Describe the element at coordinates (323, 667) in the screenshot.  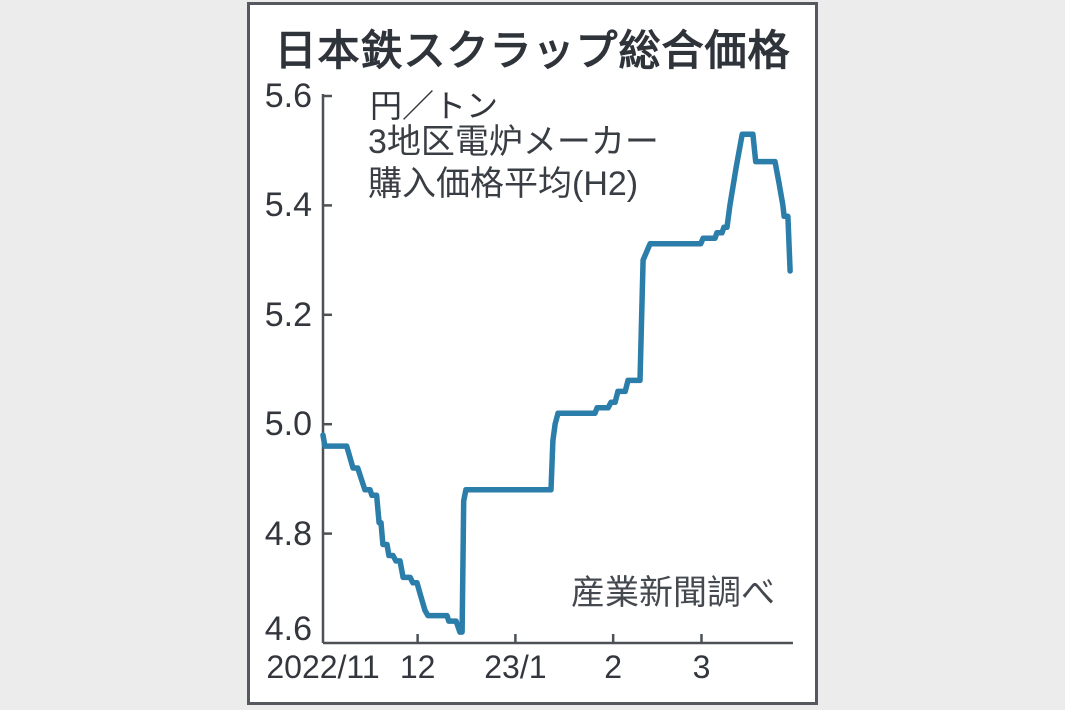
I see `x-tick-label: 2022/11` at that location.